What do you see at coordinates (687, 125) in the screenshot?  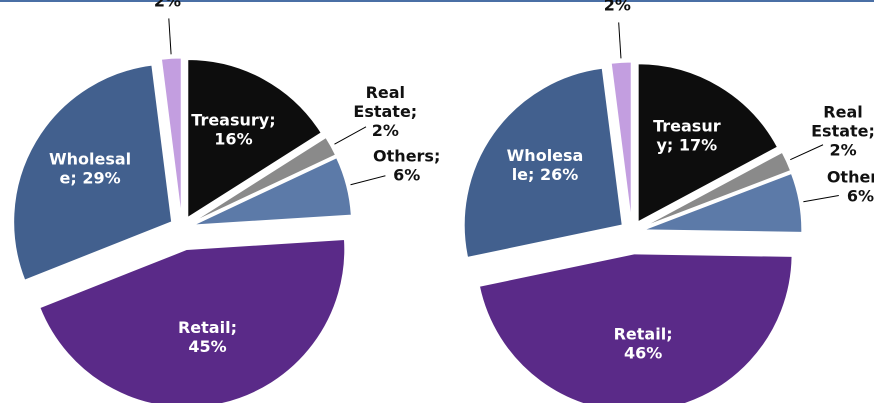 I see `data-label-line: Treasur` at bounding box center [687, 125].